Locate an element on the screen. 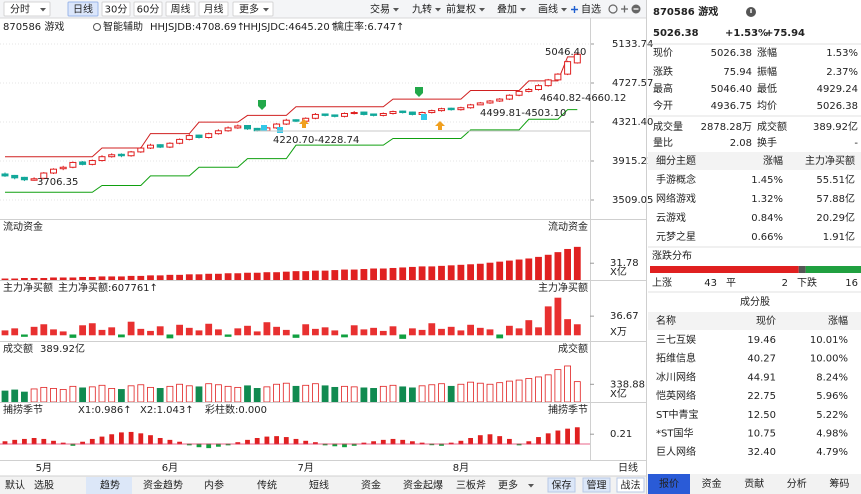  right-tab: 筹码 is located at coordinates (839, 483).